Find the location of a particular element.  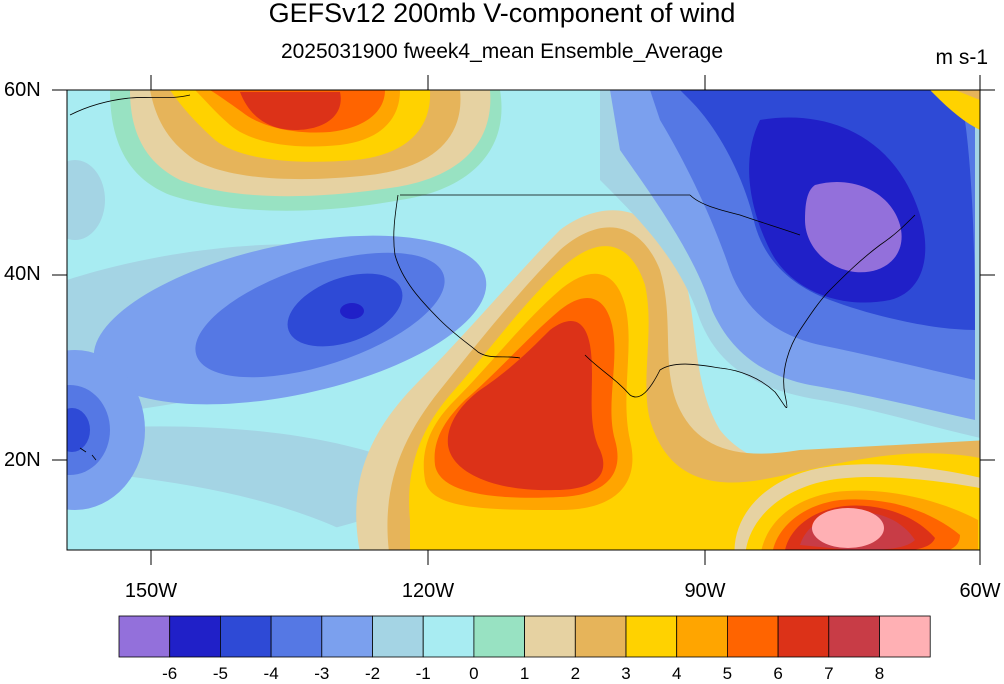

colorbar-tick-label: -1 is located at coordinates (423, 673).